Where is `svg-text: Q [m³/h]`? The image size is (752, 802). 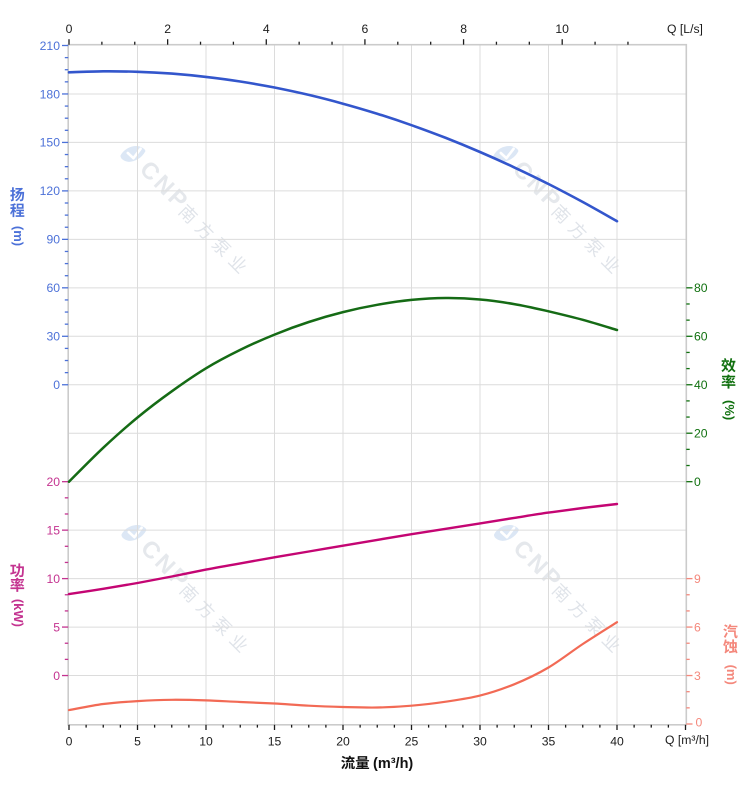
svg-text: Q [m³/h] is located at coordinates (687, 740).